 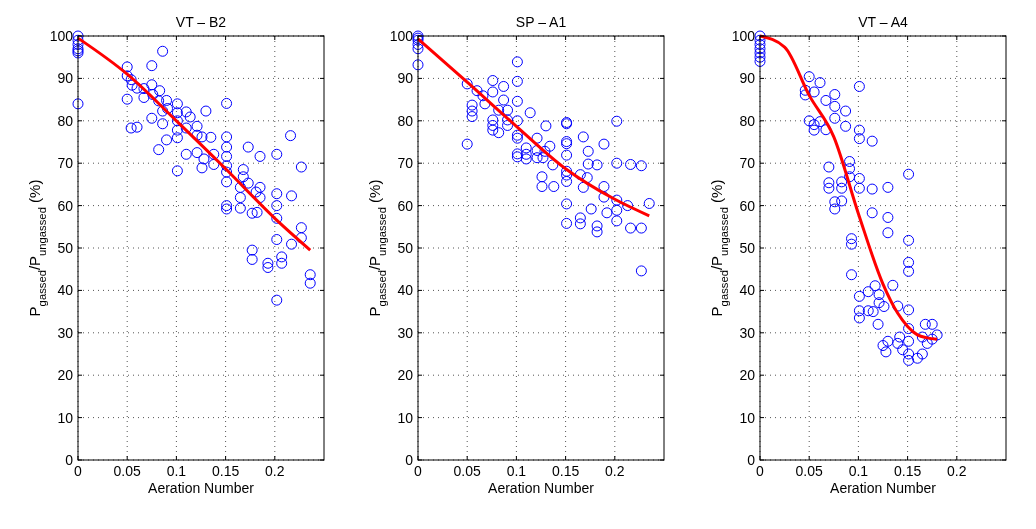 I want to click on chart-title: SP – A1, so click(x=541, y=22).